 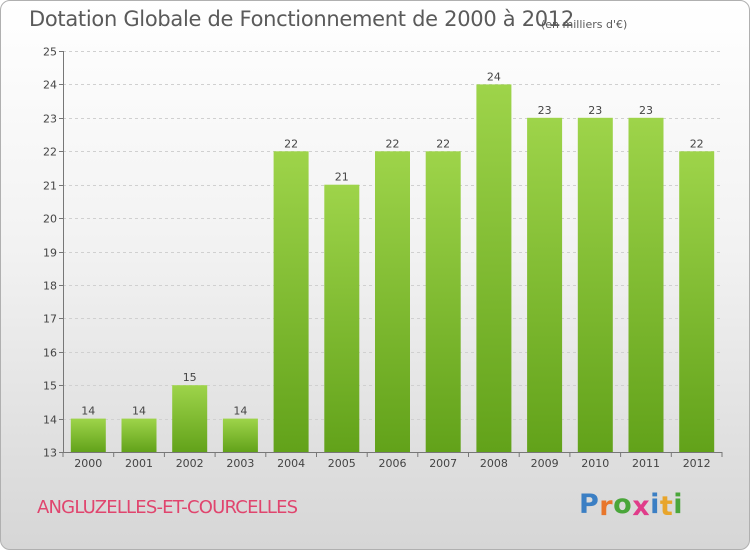 What do you see at coordinates (240, 435) in the screenshot?
I see `bar-2003` at bounding box center [240, 435].